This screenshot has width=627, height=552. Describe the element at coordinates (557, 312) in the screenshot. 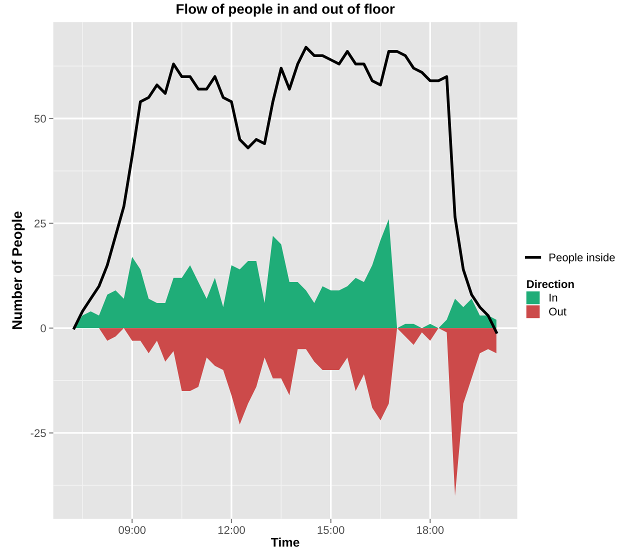

I see `legend-label: Out` at that location.